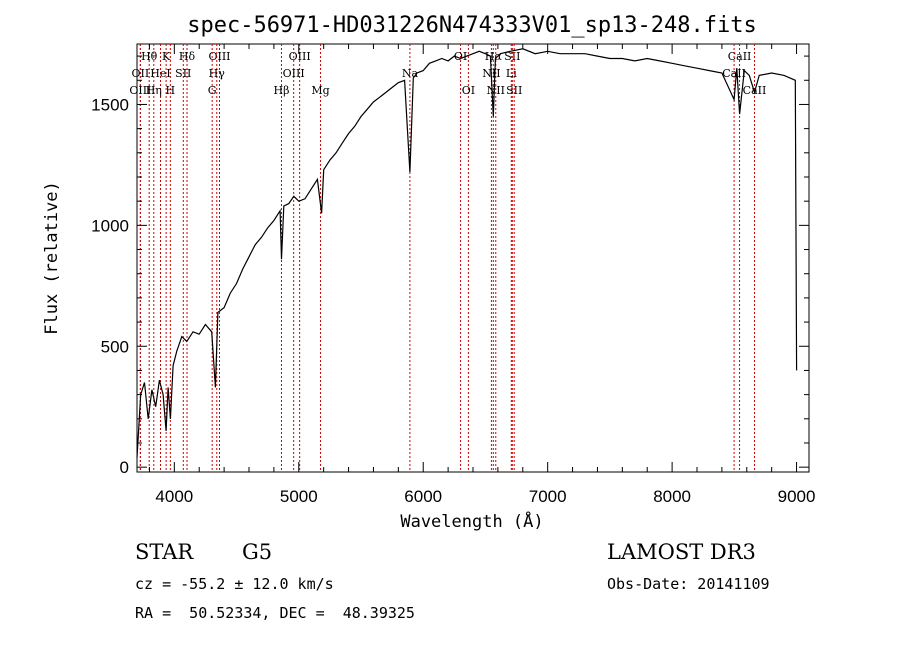  What do you see at coordinates (115, 346) in the screenshot?
I see `y-tick-label: 500` at bounding box center [115, 346].